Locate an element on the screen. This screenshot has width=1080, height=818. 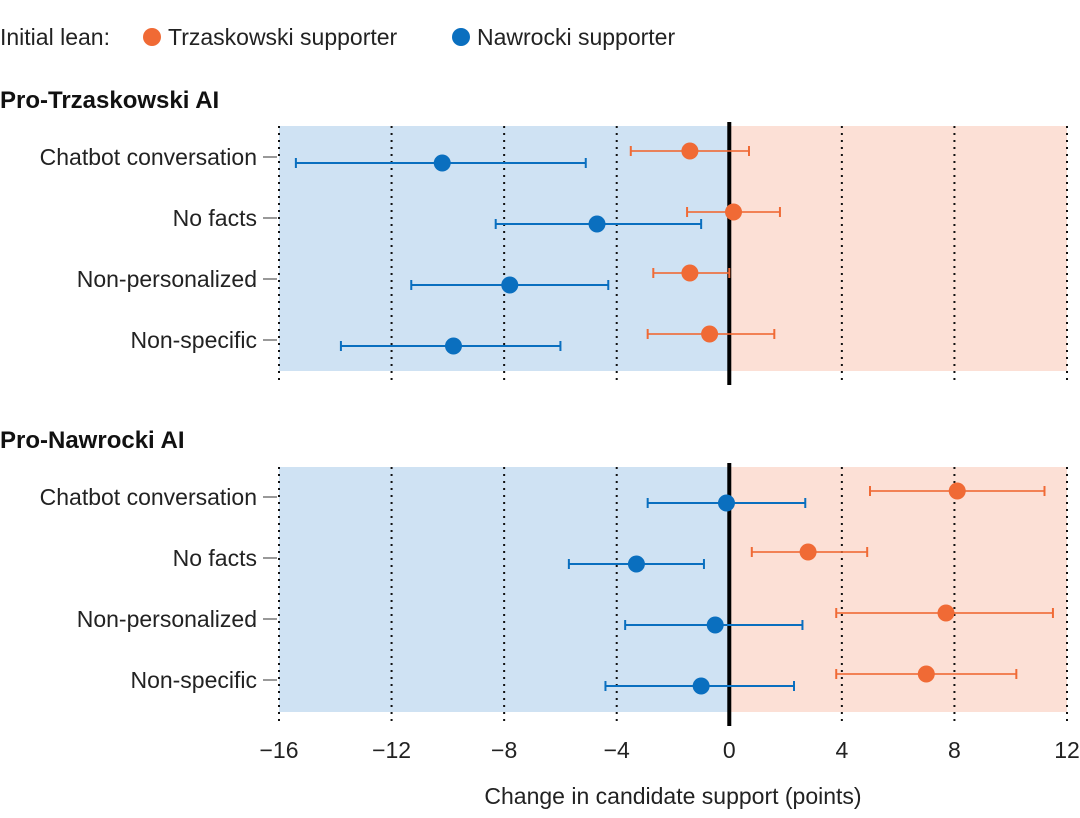
x-tick-label: −4 is located at coordinates (617, 750).